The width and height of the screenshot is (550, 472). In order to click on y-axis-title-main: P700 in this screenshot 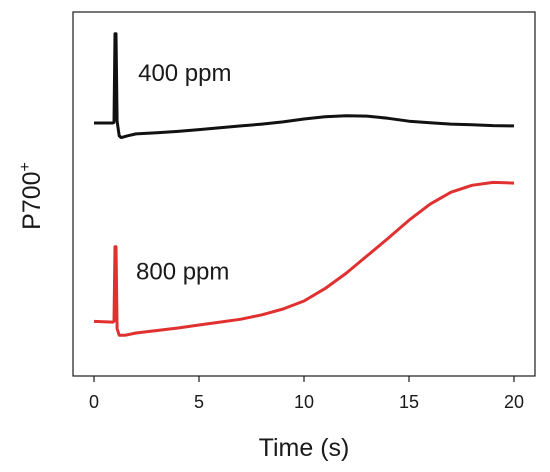, I will do `click(32, 200)`.